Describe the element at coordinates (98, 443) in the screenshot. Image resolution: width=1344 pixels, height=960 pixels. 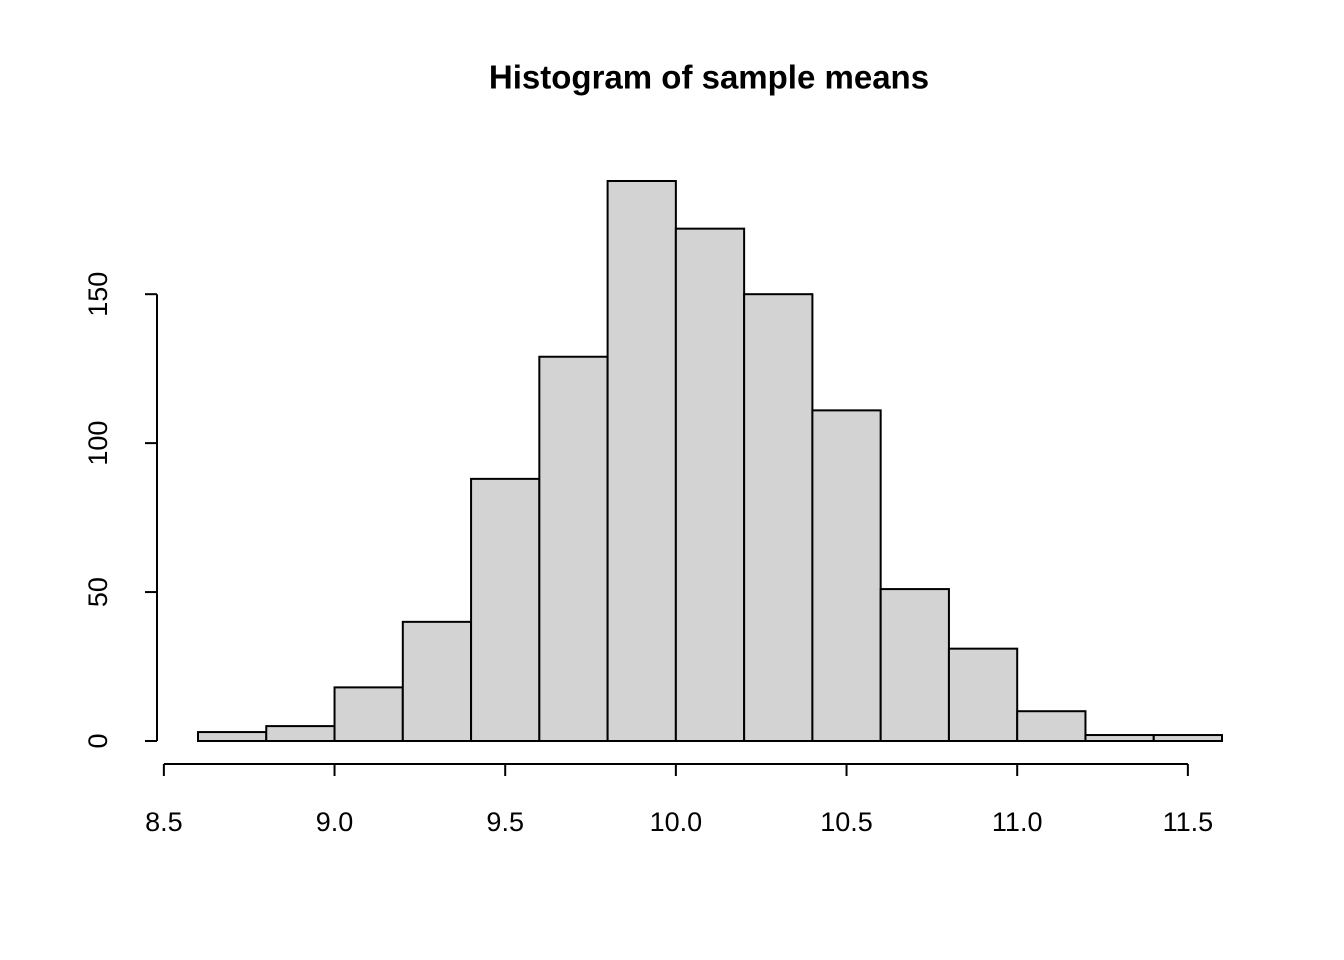
I see `y-tick-label: 100` at that location.